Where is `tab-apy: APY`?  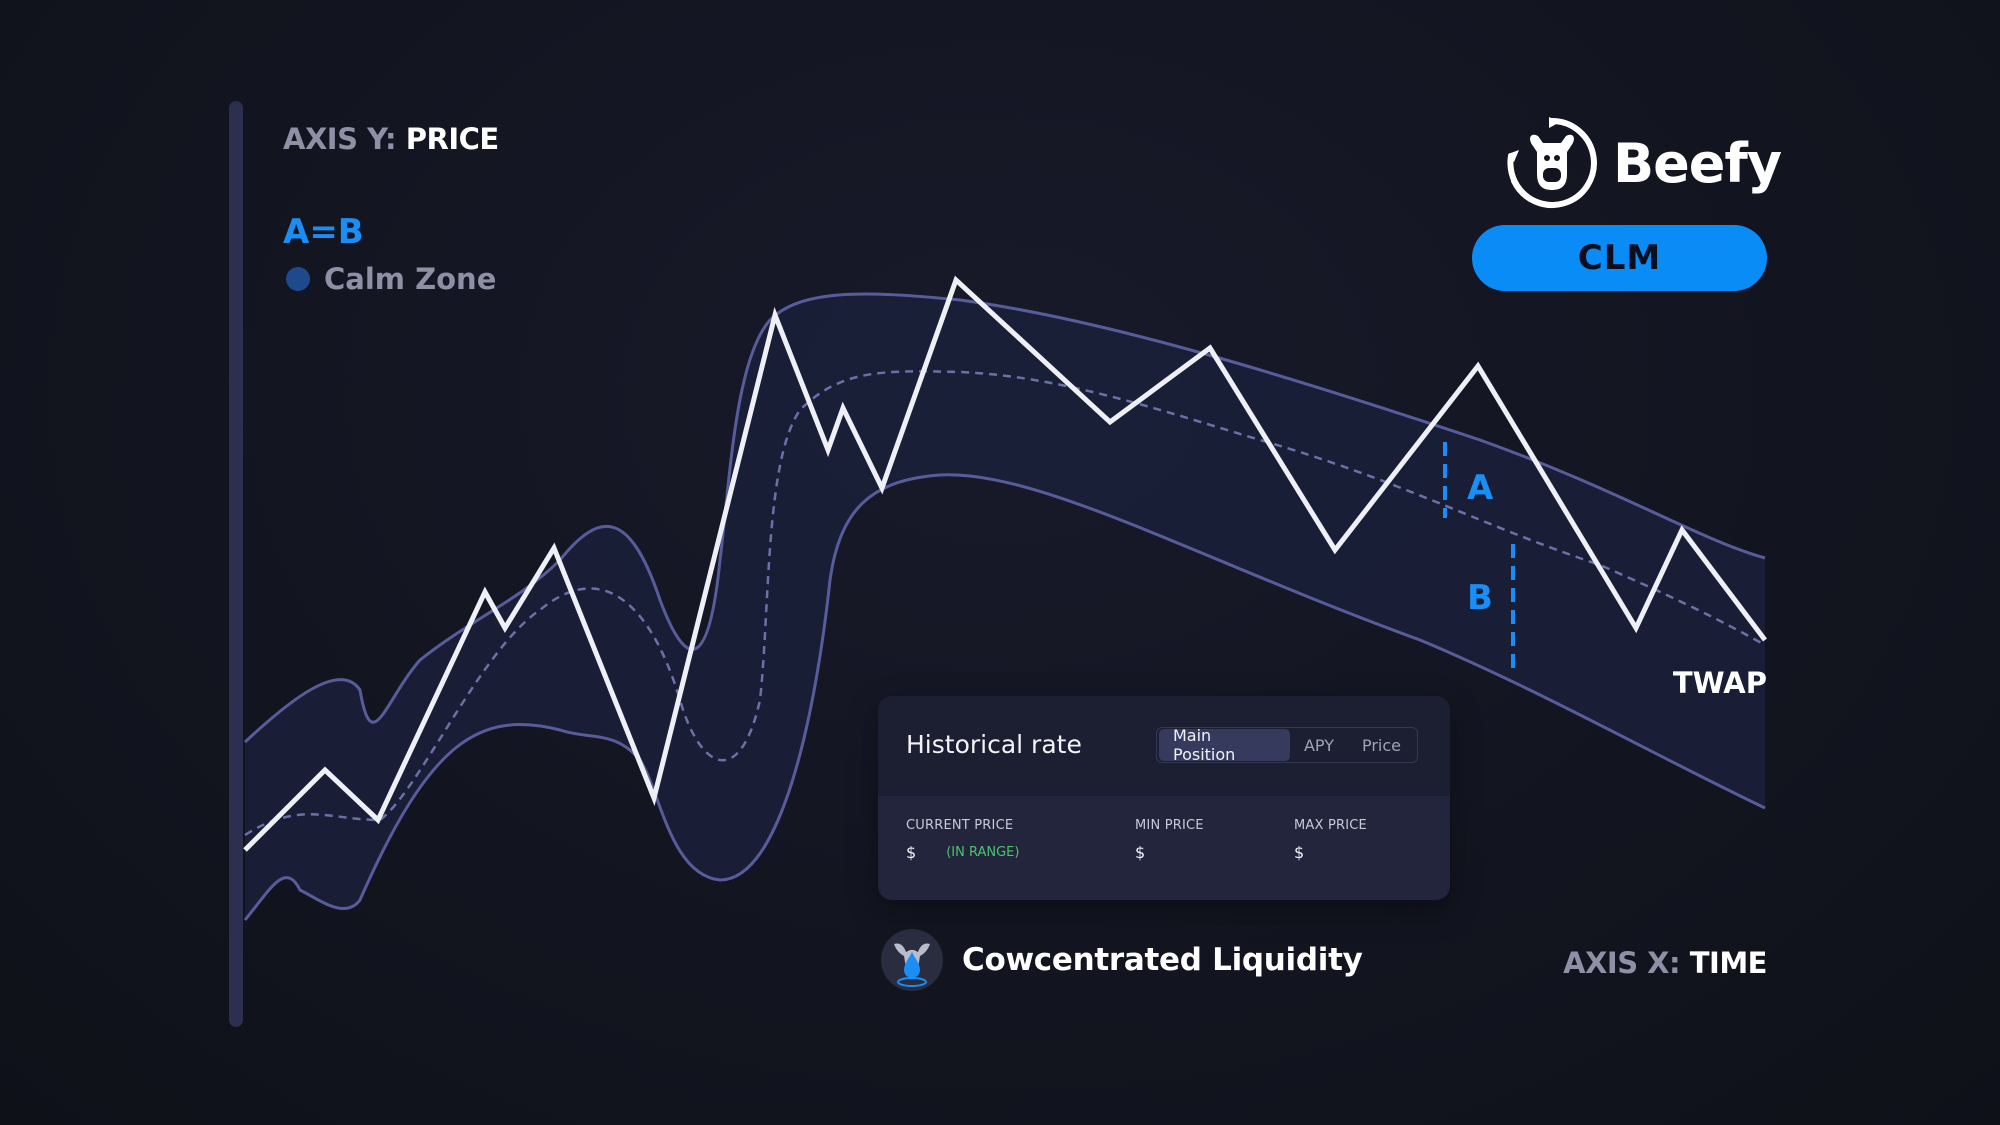
tab-apy: APY is located at coordinates (1318, 745).